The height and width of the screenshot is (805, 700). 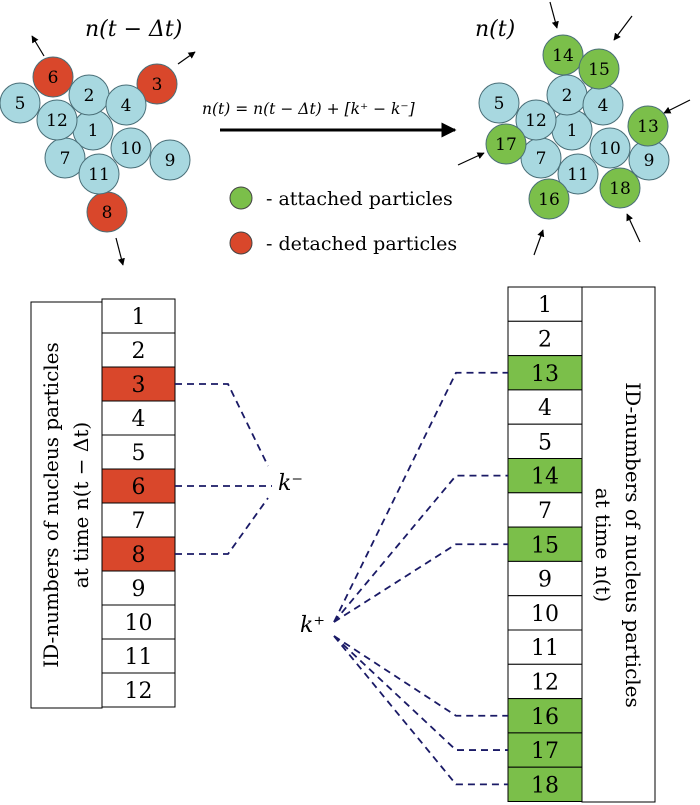 What do you see at coordinates (545, 476) in the screenshot?
I see `right-table-row: 14` at bounding box center [545, 476].